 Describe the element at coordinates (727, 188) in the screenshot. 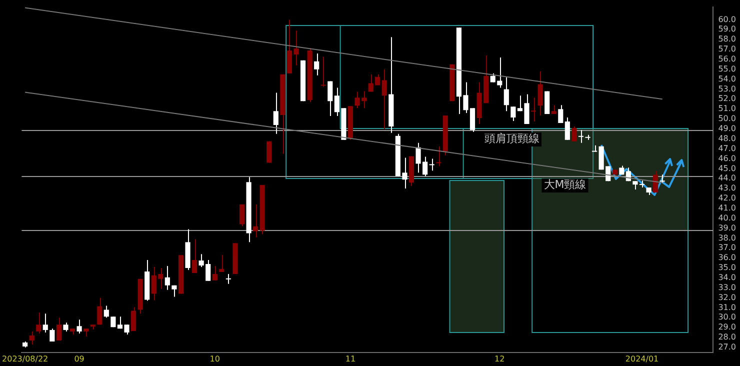

I see `y-tick-label: 43.0` at that location.